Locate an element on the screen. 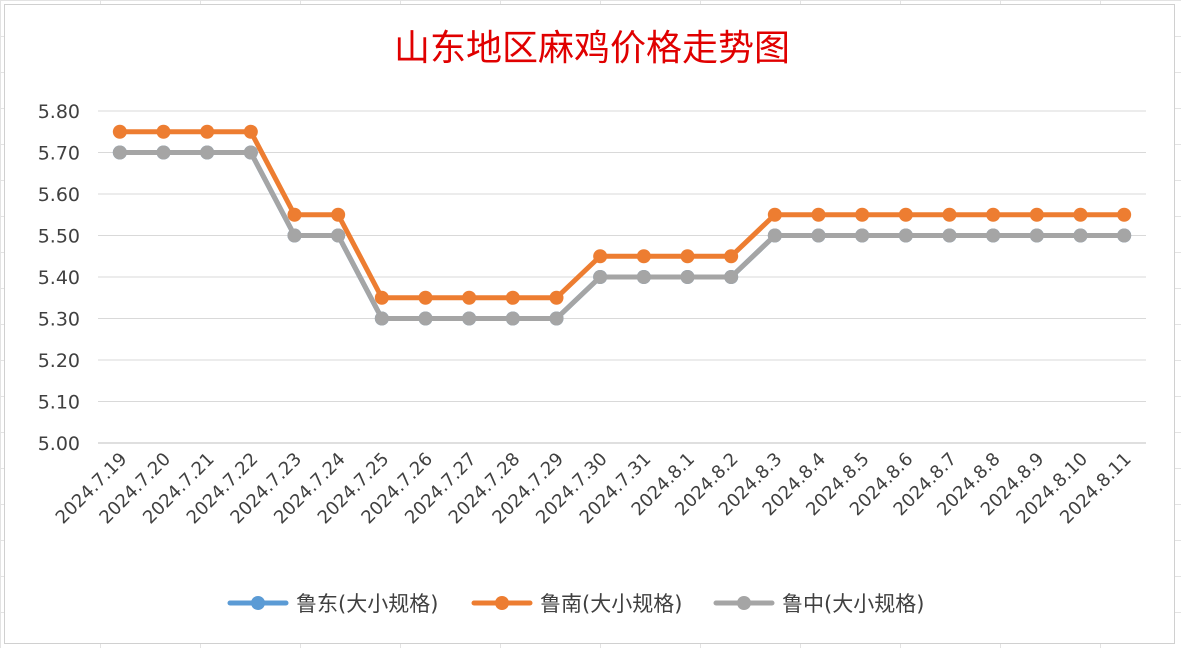 The width and height of the screenshot is (1181, 648). y-axis-ticks: 5.00 5.10 5.20 5.30 5.40 5.50 5.60 5.70 5.80 is located at coordinates (59, 278).